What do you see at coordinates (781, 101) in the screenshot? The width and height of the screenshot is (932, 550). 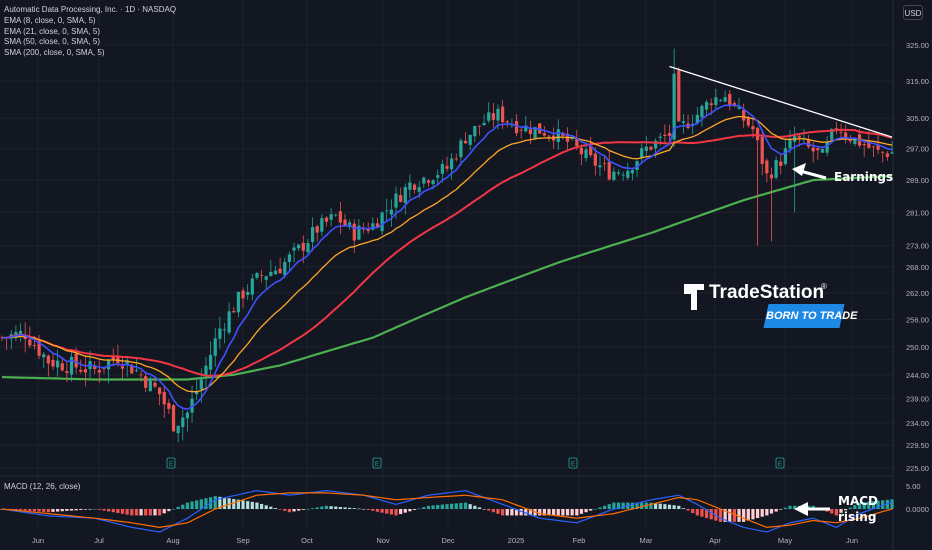 I see `resistance-trendline` at bounding box center [781, 101].